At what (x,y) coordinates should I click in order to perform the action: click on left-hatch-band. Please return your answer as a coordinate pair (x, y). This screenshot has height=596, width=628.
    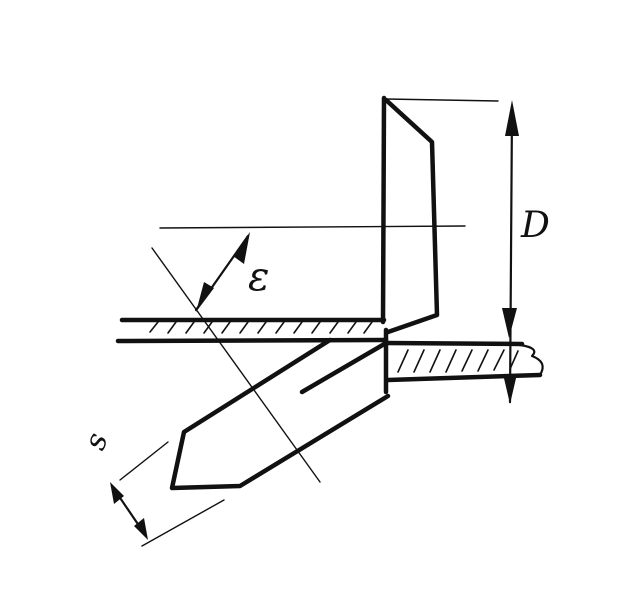
    Looking at the image, I should click on (261, 327).